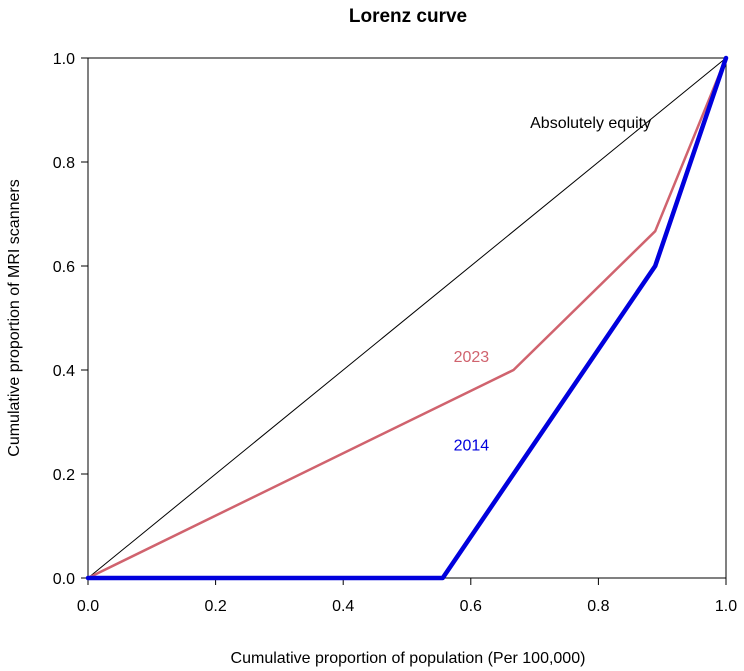 The image size is (744, 671). What do you see at coordinates (70, 319) in the screenshot?
I see `y-axis: 0.0 0.2 0.4 0.6 0.8 1.0` at bounding box center [70, 319].